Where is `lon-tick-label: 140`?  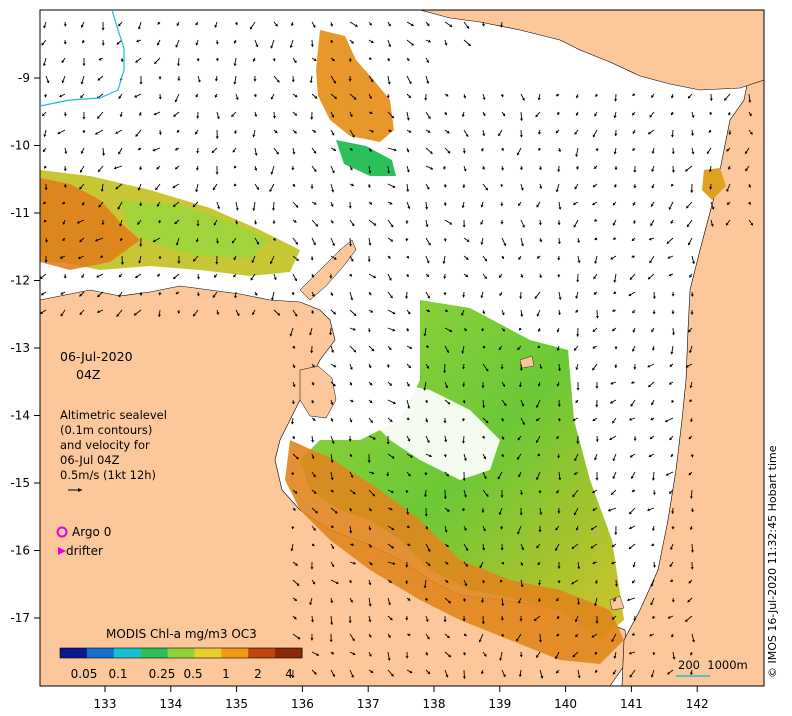 lon-tick-label: 140 is located at coordinates (565, 704).